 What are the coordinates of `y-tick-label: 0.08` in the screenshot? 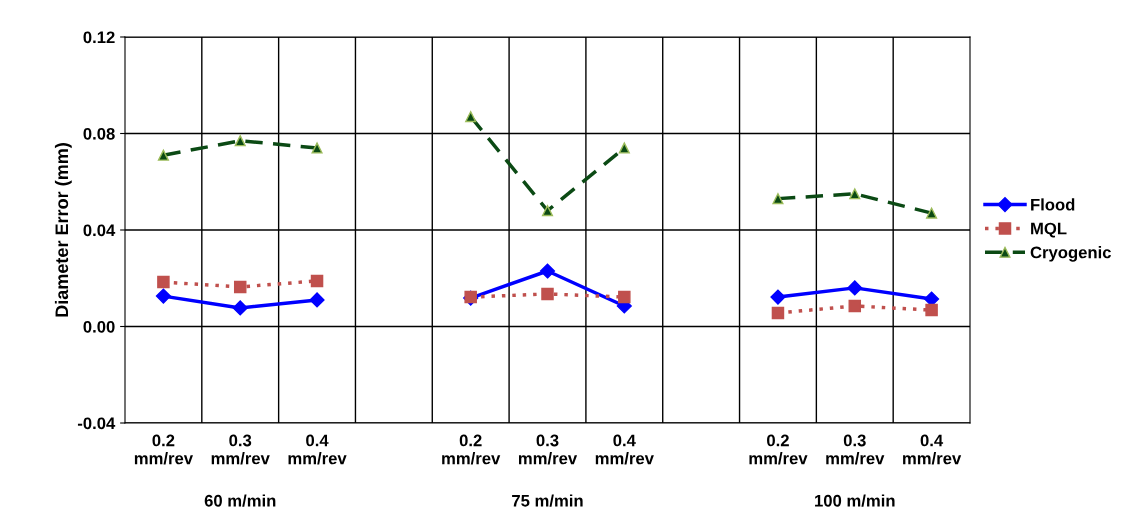 It's located at (99, 133).